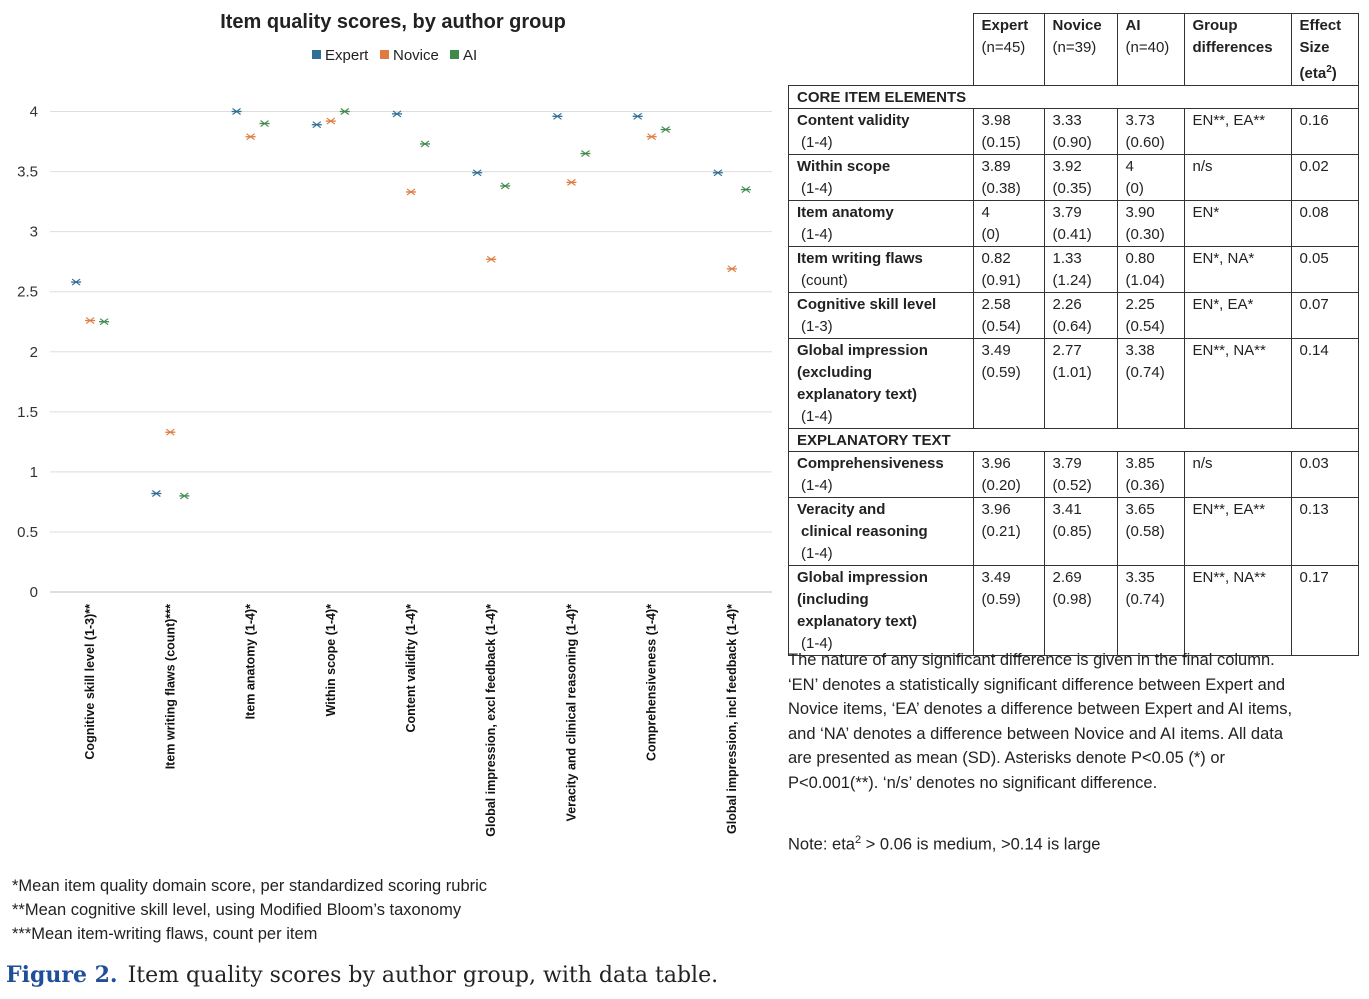 The image size is (1369, 999). What do you see at coordinates (881, 131) in the screenshot?
I see `row-measure: Content validity (1-4)` at bounding box center [881, 131].